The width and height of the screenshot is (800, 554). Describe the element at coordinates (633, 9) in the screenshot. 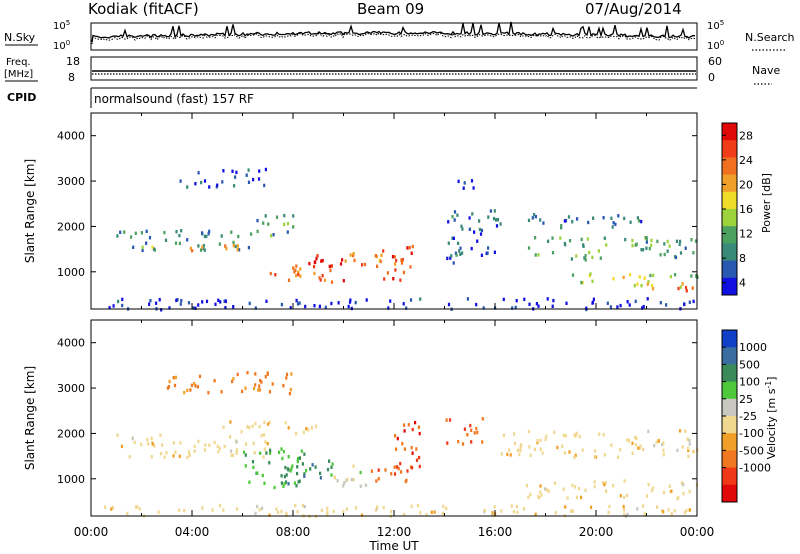

I see `date-title: 07/Aug/2014` at that location.